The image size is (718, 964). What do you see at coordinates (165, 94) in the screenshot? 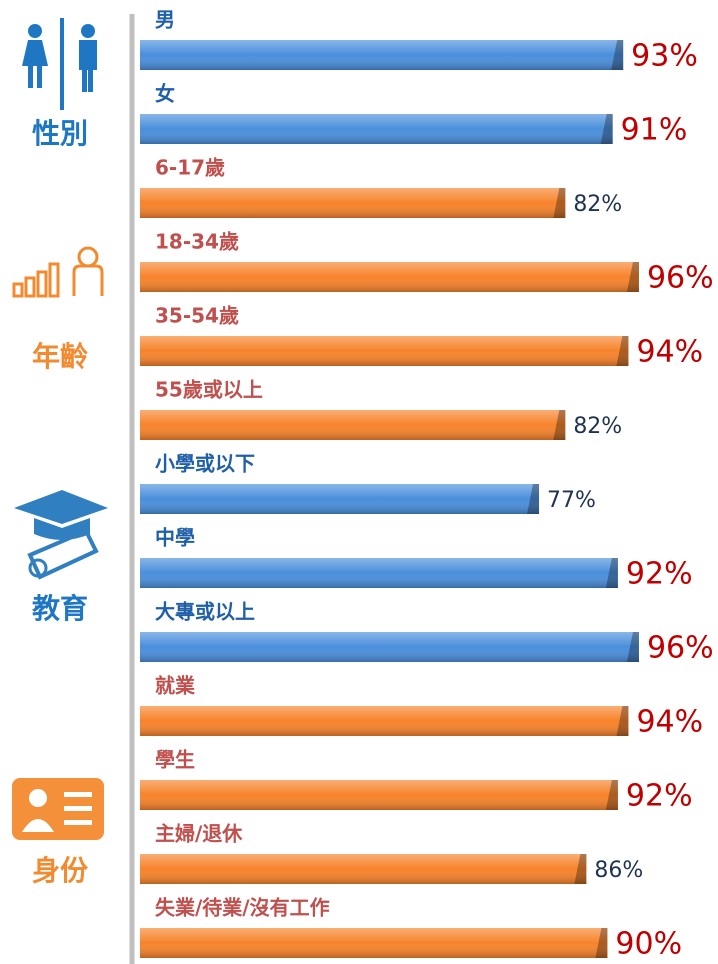
I see `category-label: 女` at bounding box center [165, 94].